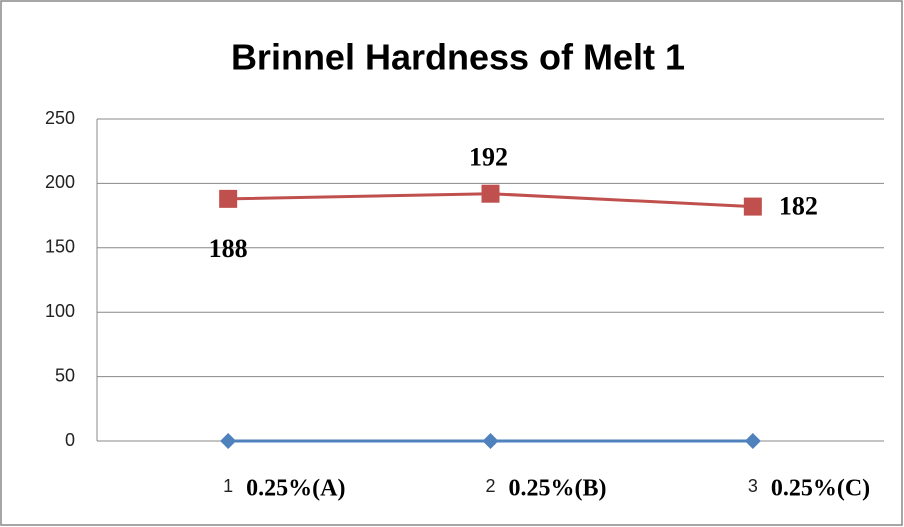  Describe the element at coordinates (60, 311) in the screenshot. I see `y-tick-label: 100` at that location.